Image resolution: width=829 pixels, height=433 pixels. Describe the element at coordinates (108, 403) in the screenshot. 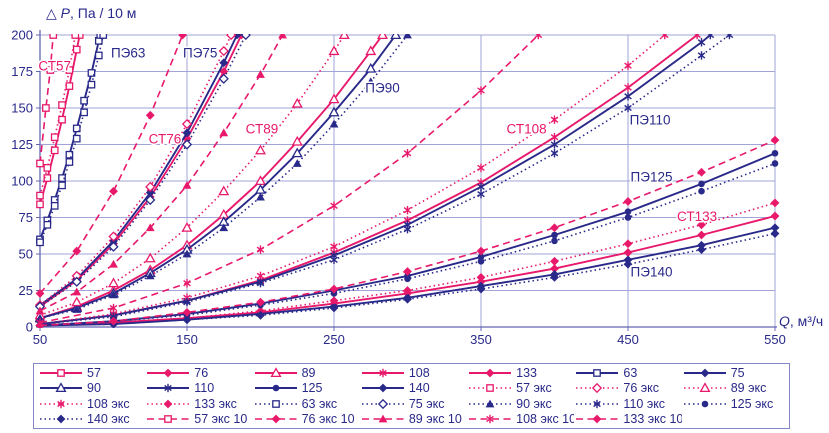

I see `legend-label: 108 экс` at that location.